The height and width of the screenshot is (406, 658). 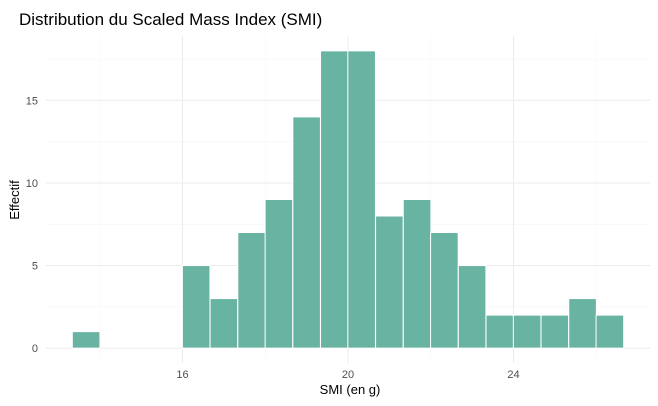 I want to click on y-tick-label: 10, so click(x=32, y=184).